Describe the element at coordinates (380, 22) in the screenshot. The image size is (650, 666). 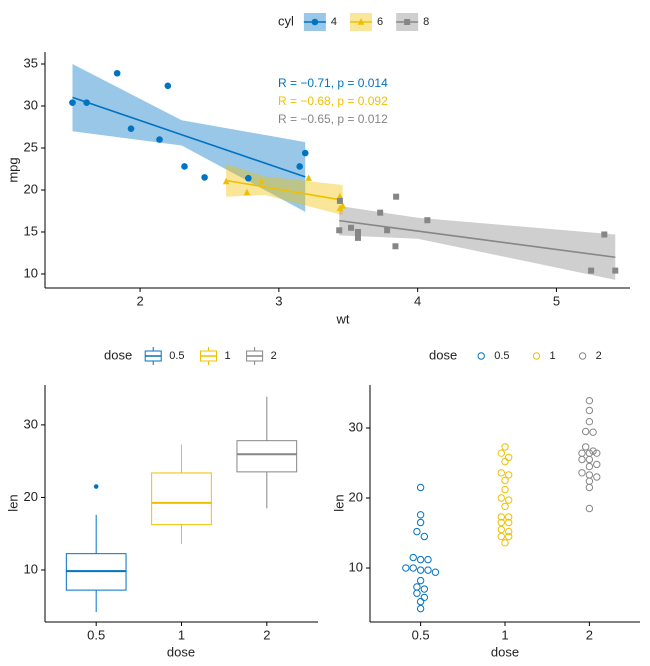
I see `legend-label: 6` at that location.